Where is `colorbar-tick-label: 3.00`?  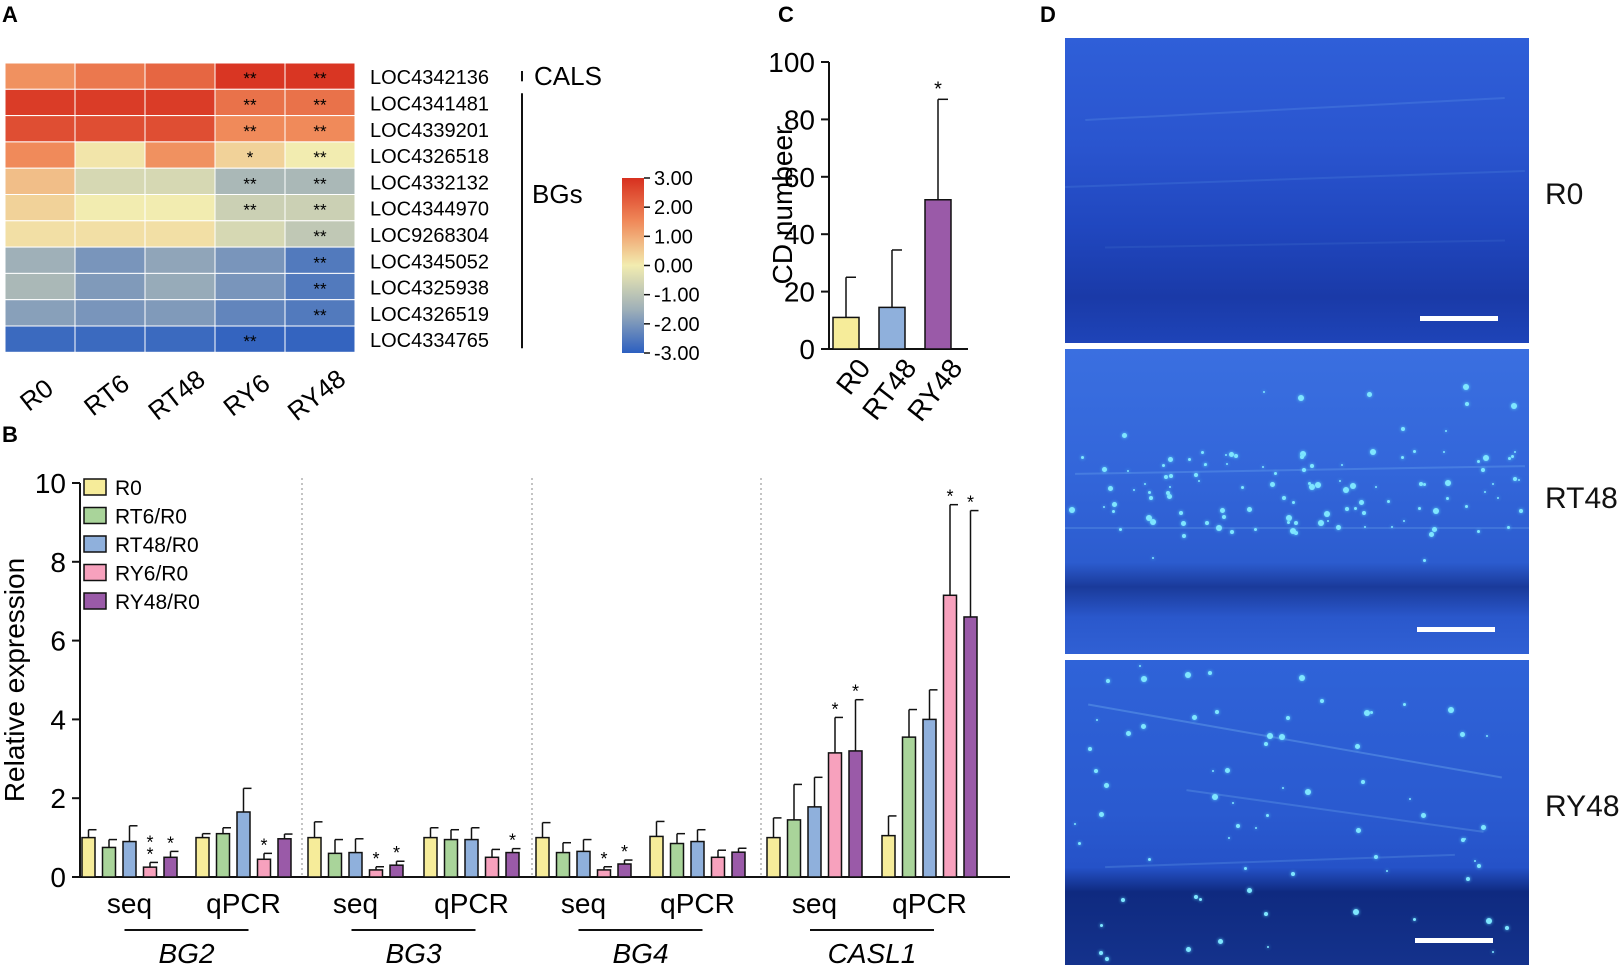
colorbar-tick-label: 3.00 is located at coordinates (673, 179).